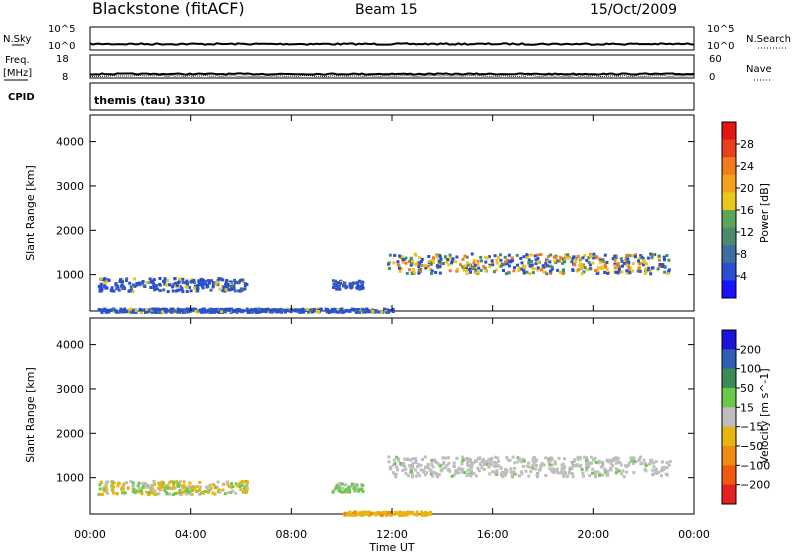 Image resolution: width=800 pixels, height=554 pixels. I want to click on x-tick-label: 04:00, so click(191, 534).